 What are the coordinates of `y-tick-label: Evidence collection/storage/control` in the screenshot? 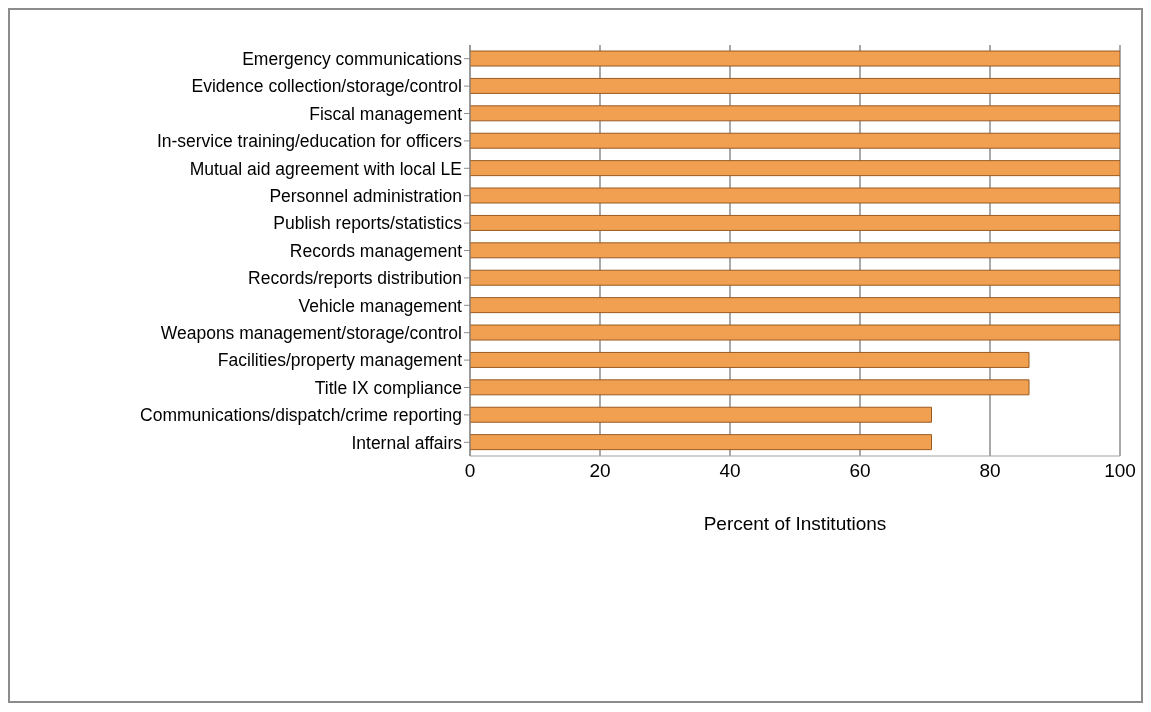 It's located at (326, 86).